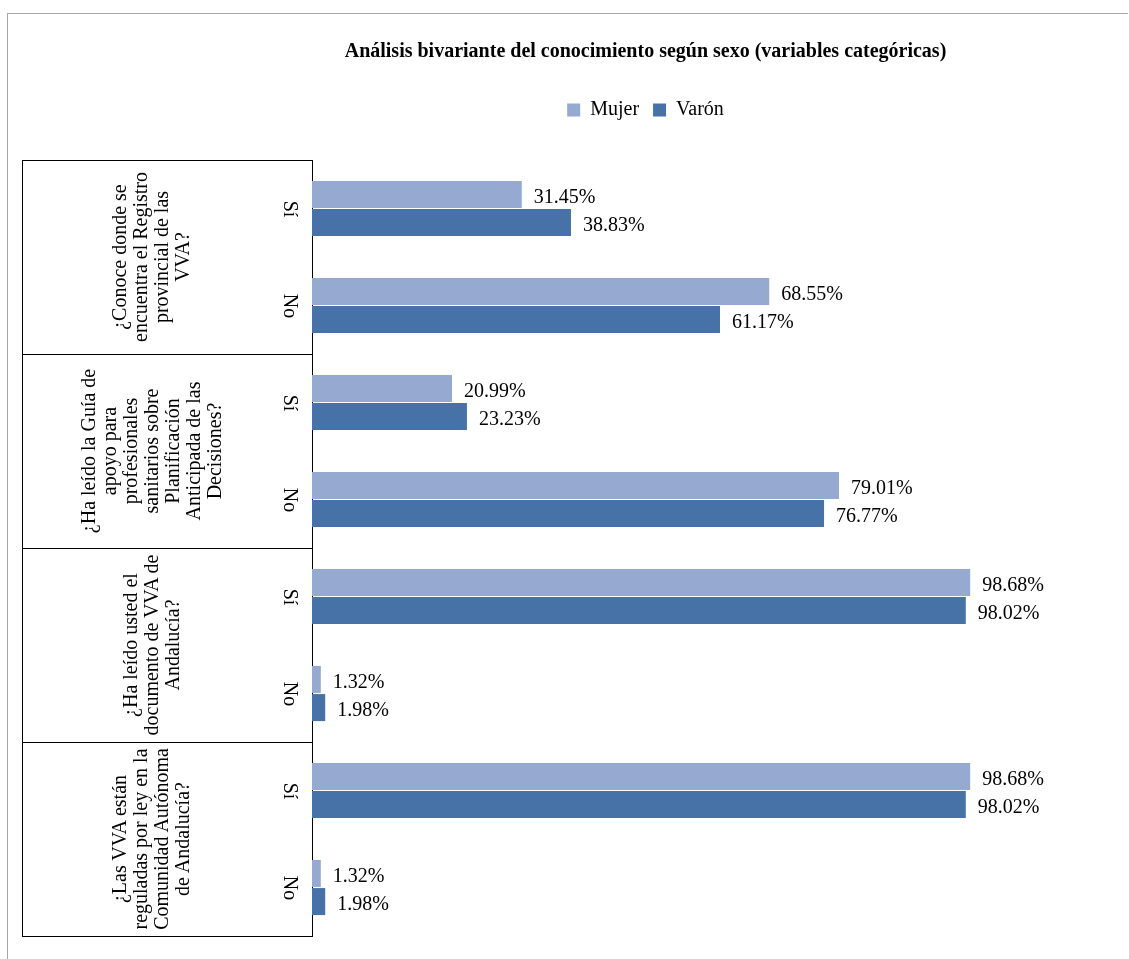 Image resolution: width=1129 pixels, height=959 pixels. Describe the element at coordinates (763, 320) in the screenshot. I see `data-label: 61.17%` at that location.